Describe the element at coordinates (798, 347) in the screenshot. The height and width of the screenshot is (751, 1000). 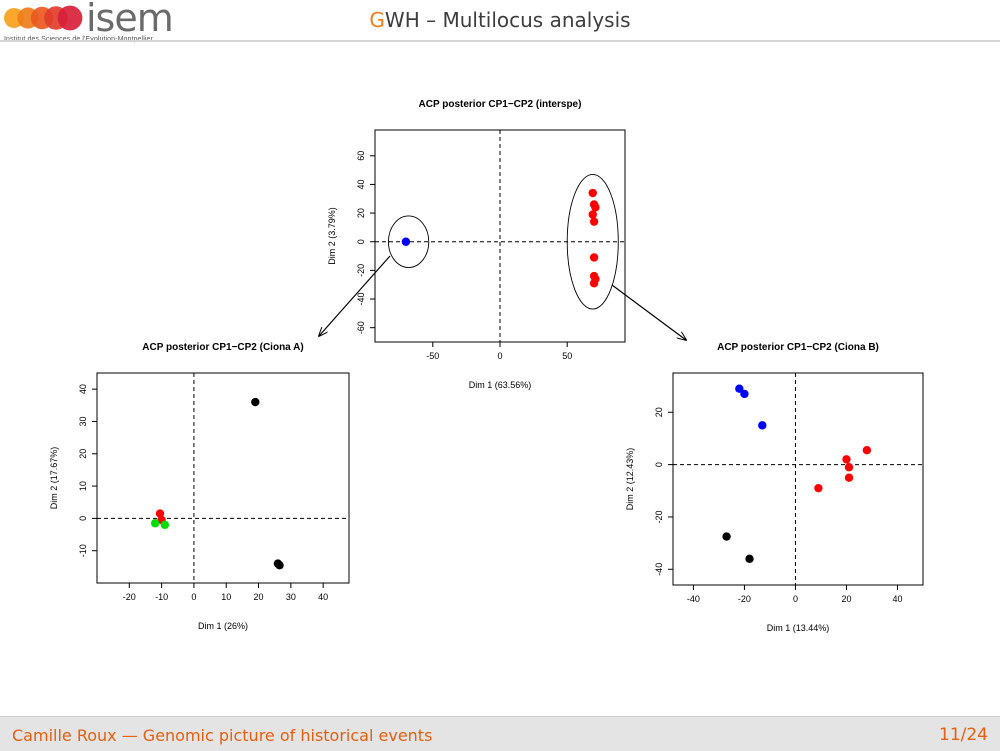
I see `chart-title: ACP posterior CP1−CP2 (Ciona B)` at that location.